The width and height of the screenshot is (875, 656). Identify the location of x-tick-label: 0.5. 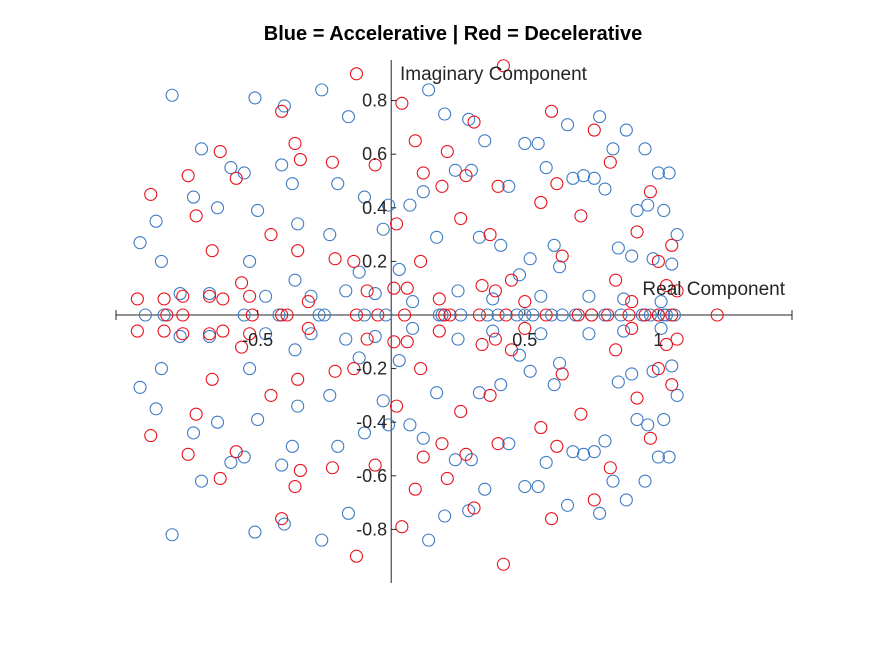
(524, 340).